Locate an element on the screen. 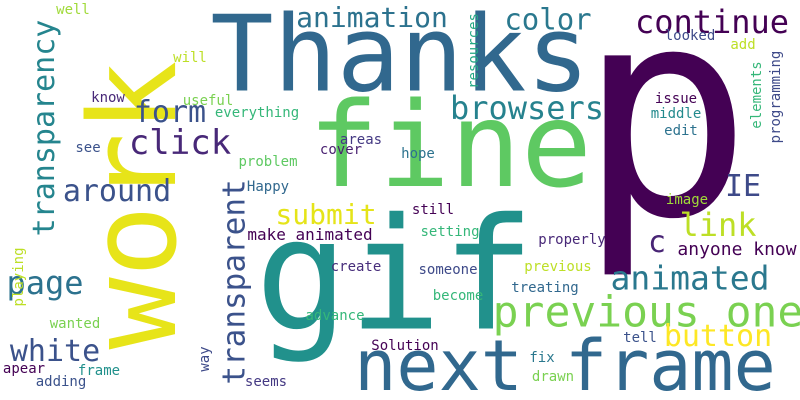 The width and height of the screenshot is (800, 400). word-add: add is located at coordinates (743, 45).